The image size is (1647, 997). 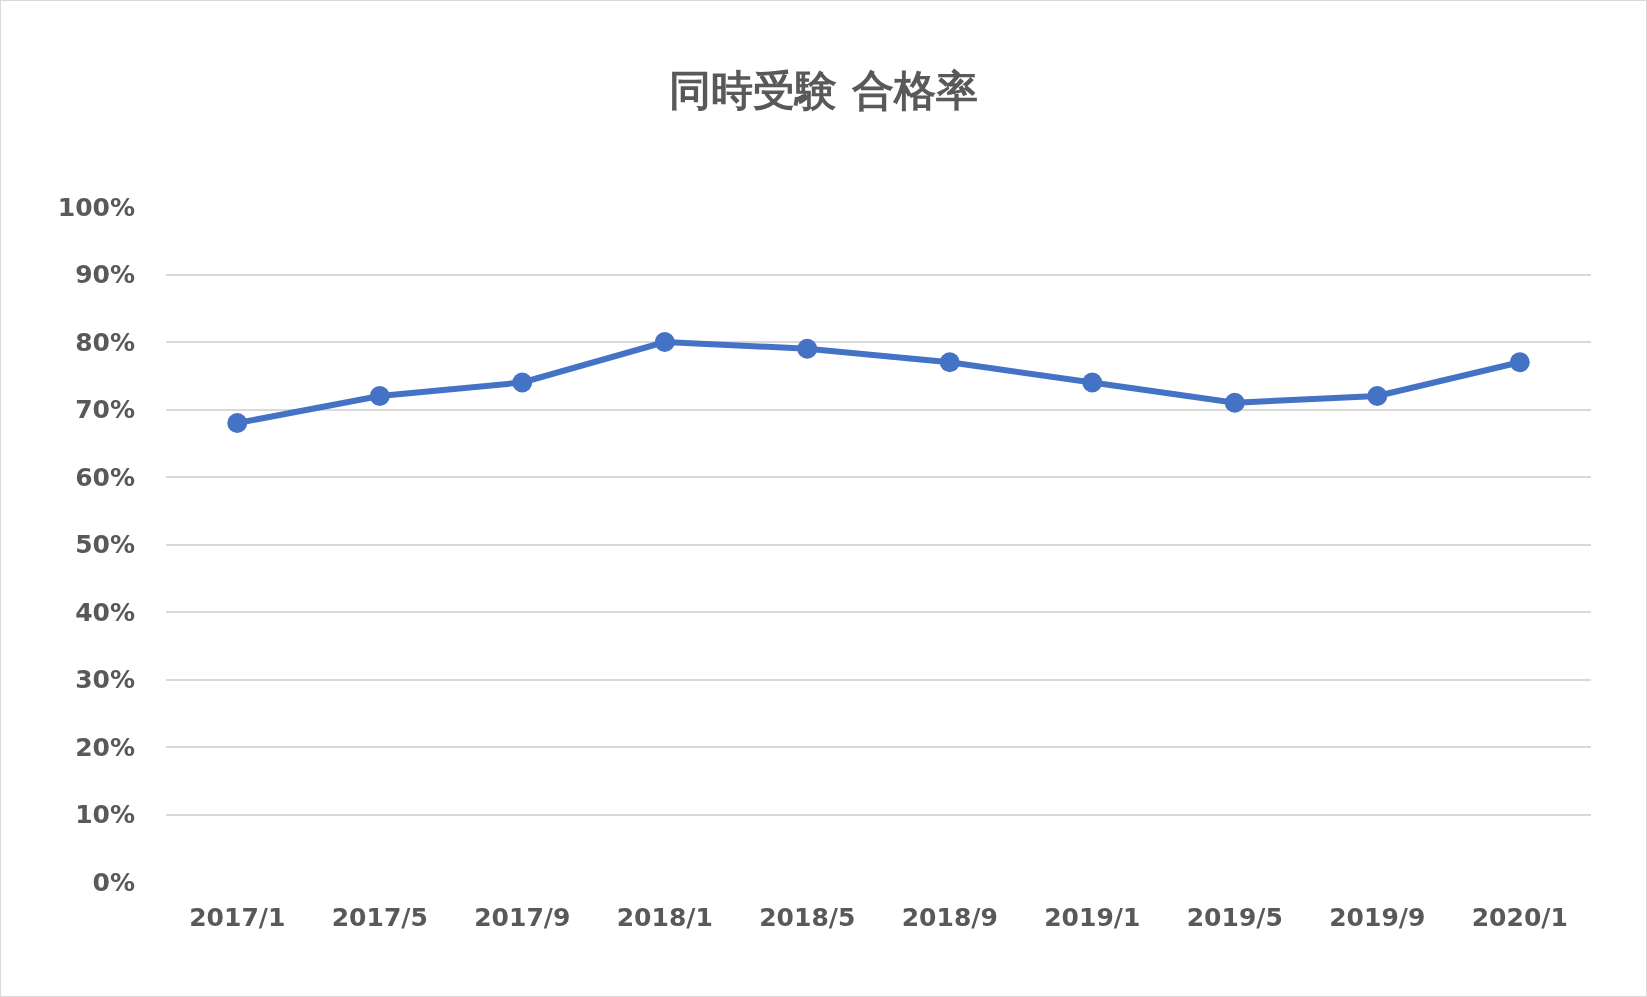 I want to click on x-tick-label: 2019/1, so click(x=1092, y=917).